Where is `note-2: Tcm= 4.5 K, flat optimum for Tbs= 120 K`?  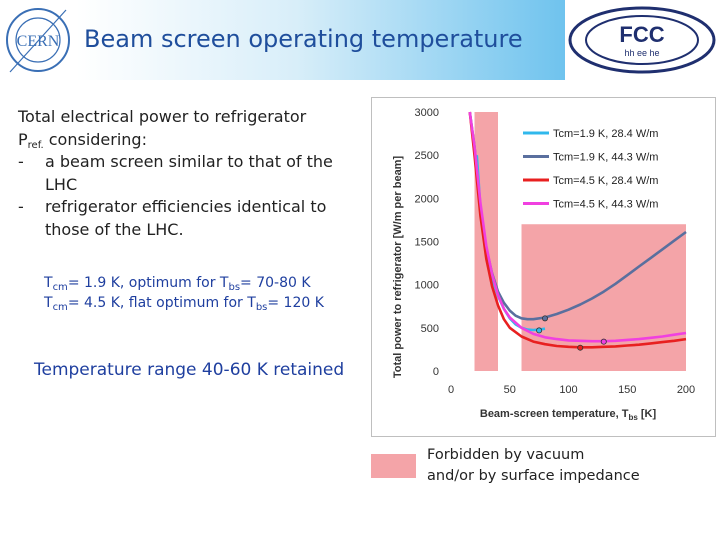 note-2: Tcm= 4.5 K, flat optimum for Tbs= 120 K is located at coordinates (184, 303).